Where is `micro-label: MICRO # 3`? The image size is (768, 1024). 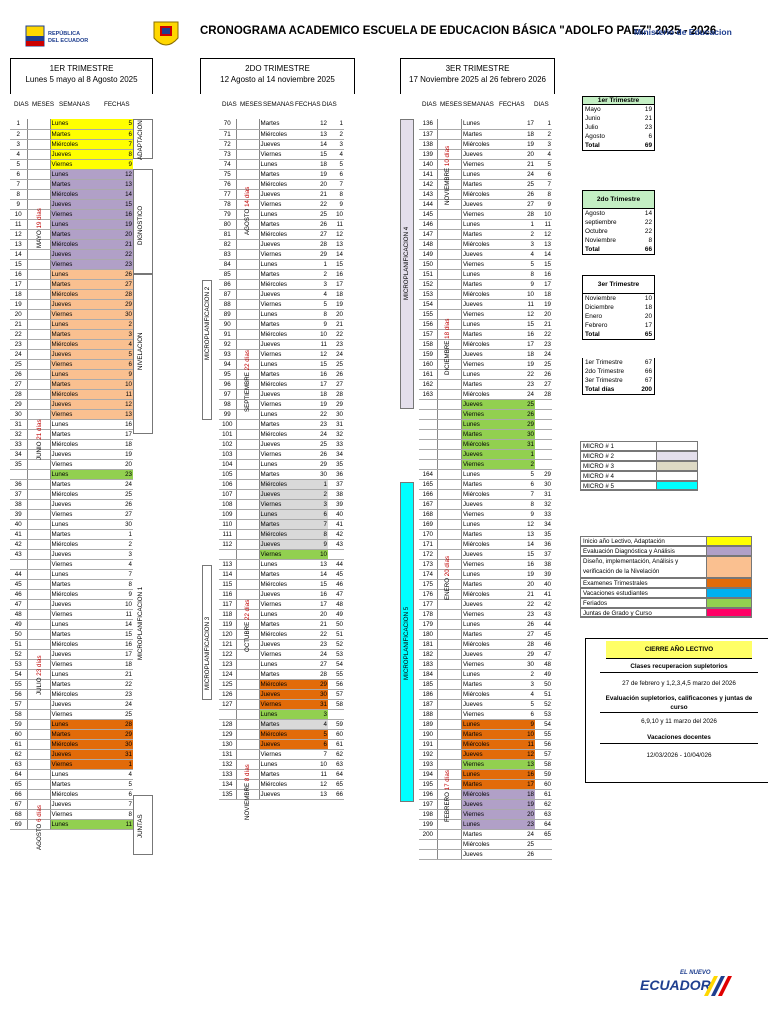
micro-label: MICRO # 3 is located at coordinates (618, 466).